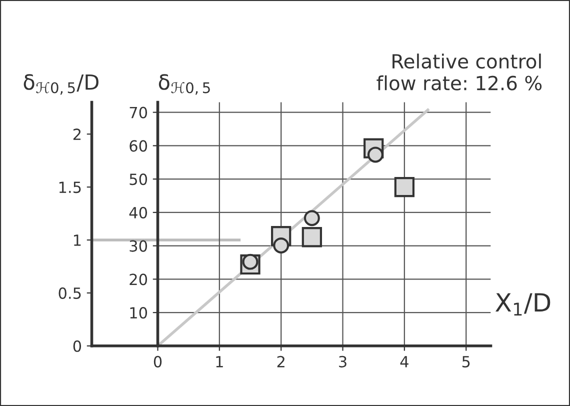  Describe the element at coordinates (404, 362) in the screenshot. I see `x-tick-label: 4` at that location.